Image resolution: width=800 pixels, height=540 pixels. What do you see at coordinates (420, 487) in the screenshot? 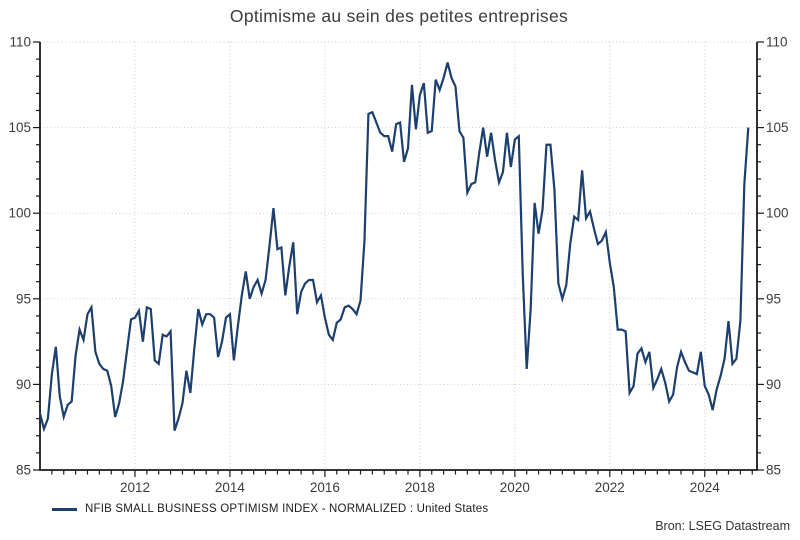
I see `x-axis-tick-label: 2018` at bounding box center [420, 487].